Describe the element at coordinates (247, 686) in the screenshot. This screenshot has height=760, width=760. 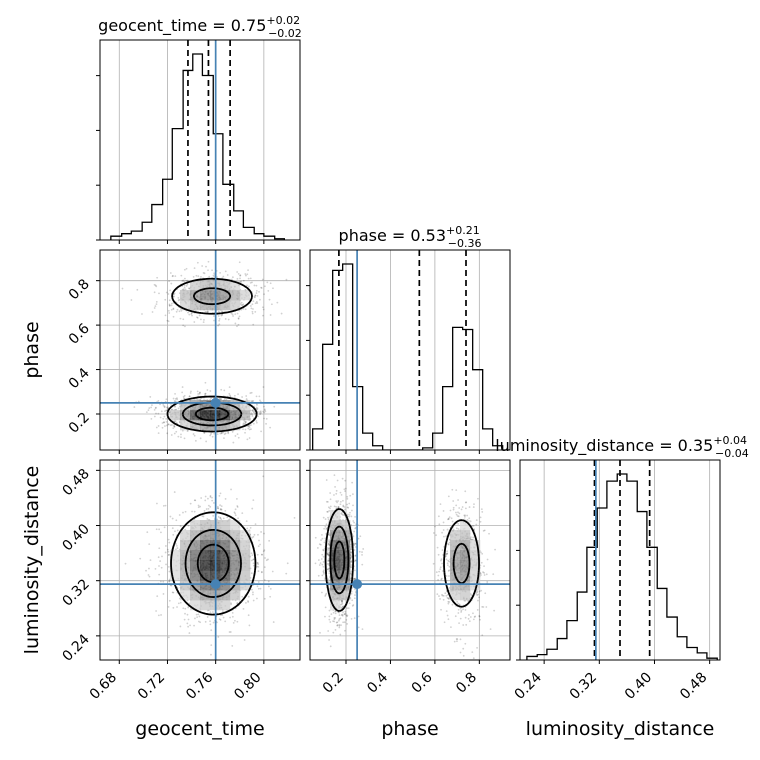
I see `x-tick-label: 0.80` at that location.